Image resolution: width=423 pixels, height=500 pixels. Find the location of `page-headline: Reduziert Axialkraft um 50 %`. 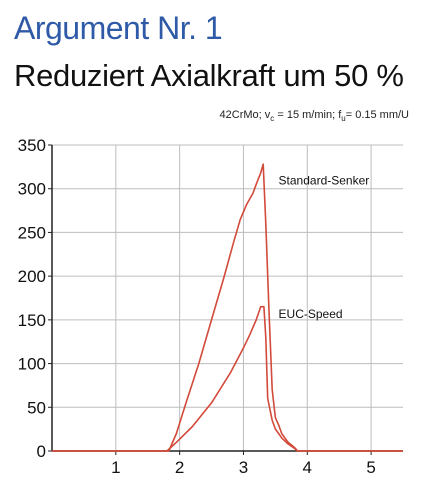

page-headline: Reduziert Axialkraft um 50 % is located at coordinates (209, 75).